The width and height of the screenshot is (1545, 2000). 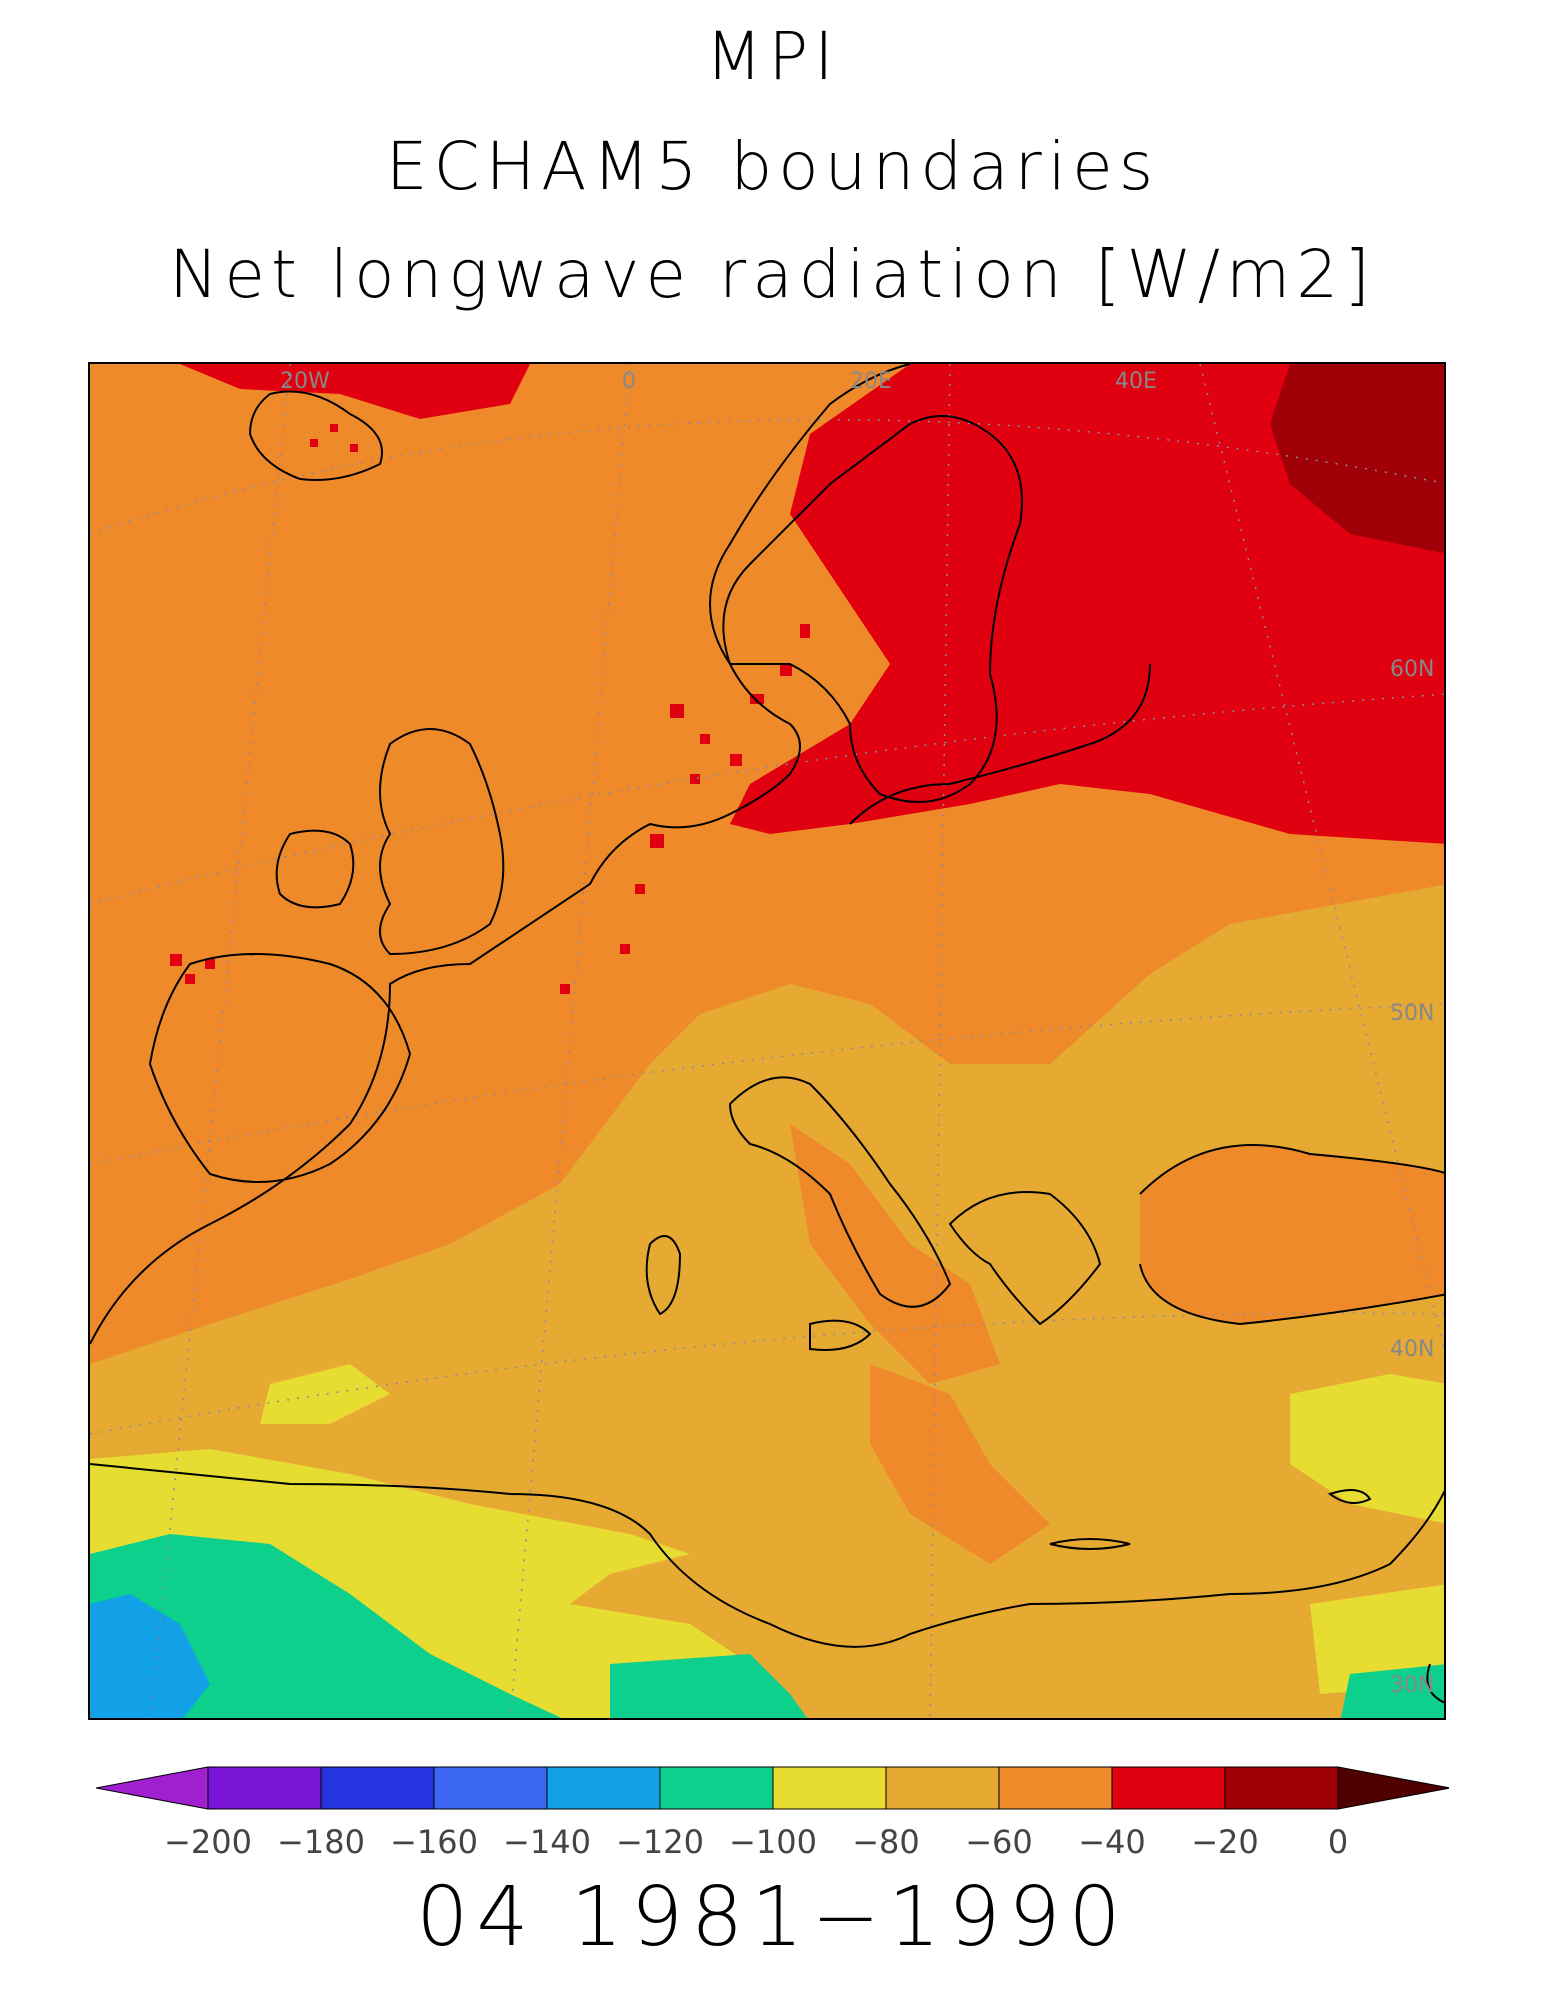 What do you see at coordinates (960, 1464) in the screenshot?
I see `field-ionian` at bounding box center [960, 1464].